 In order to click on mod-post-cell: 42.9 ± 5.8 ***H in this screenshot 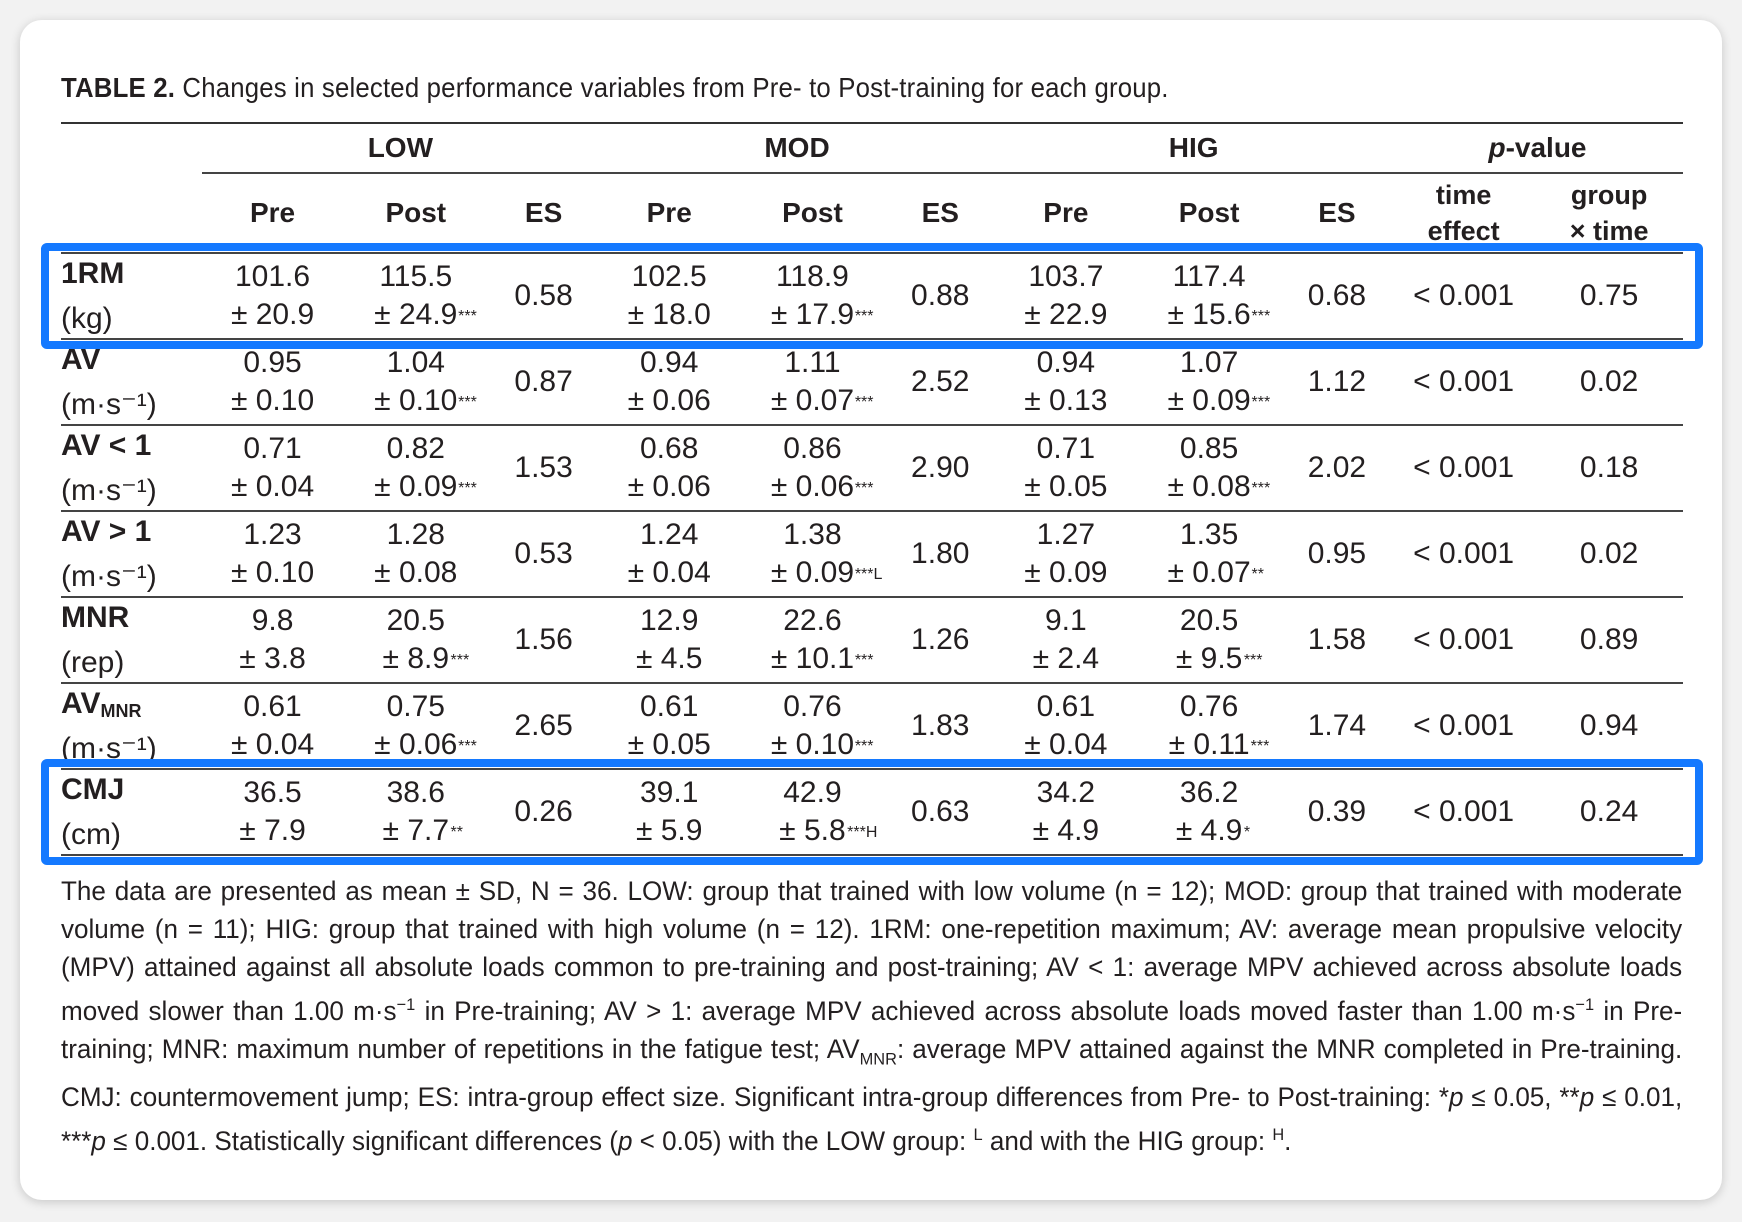, I will do `click(812, 812)`.